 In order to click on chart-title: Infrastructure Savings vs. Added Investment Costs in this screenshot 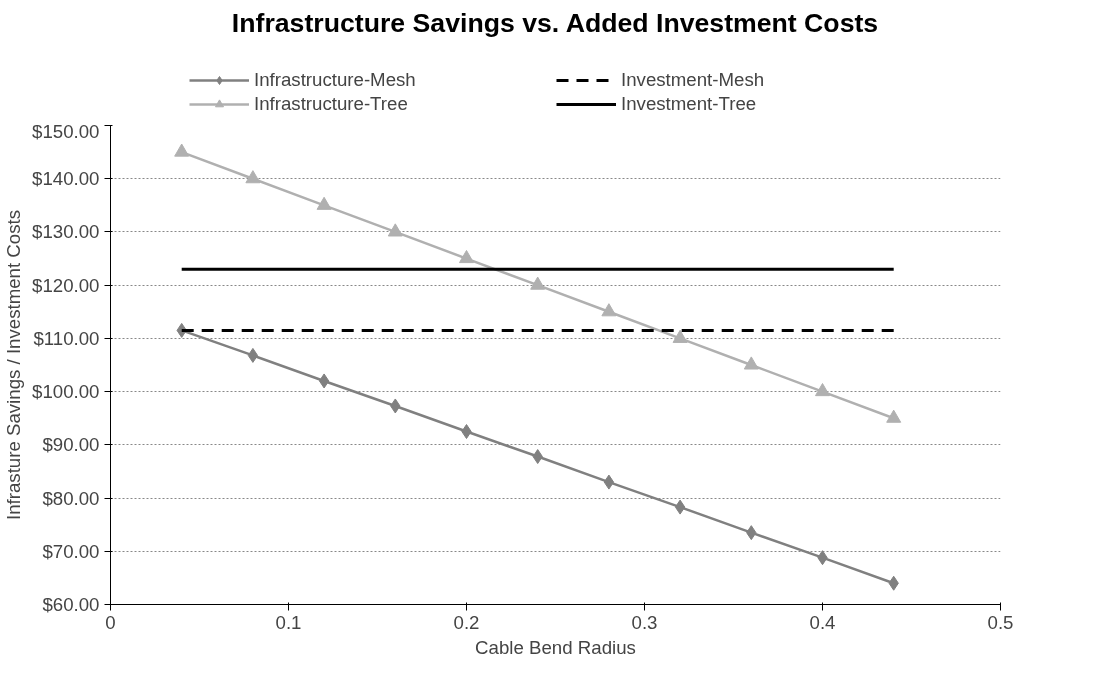, I will do `click(555, 22)`.